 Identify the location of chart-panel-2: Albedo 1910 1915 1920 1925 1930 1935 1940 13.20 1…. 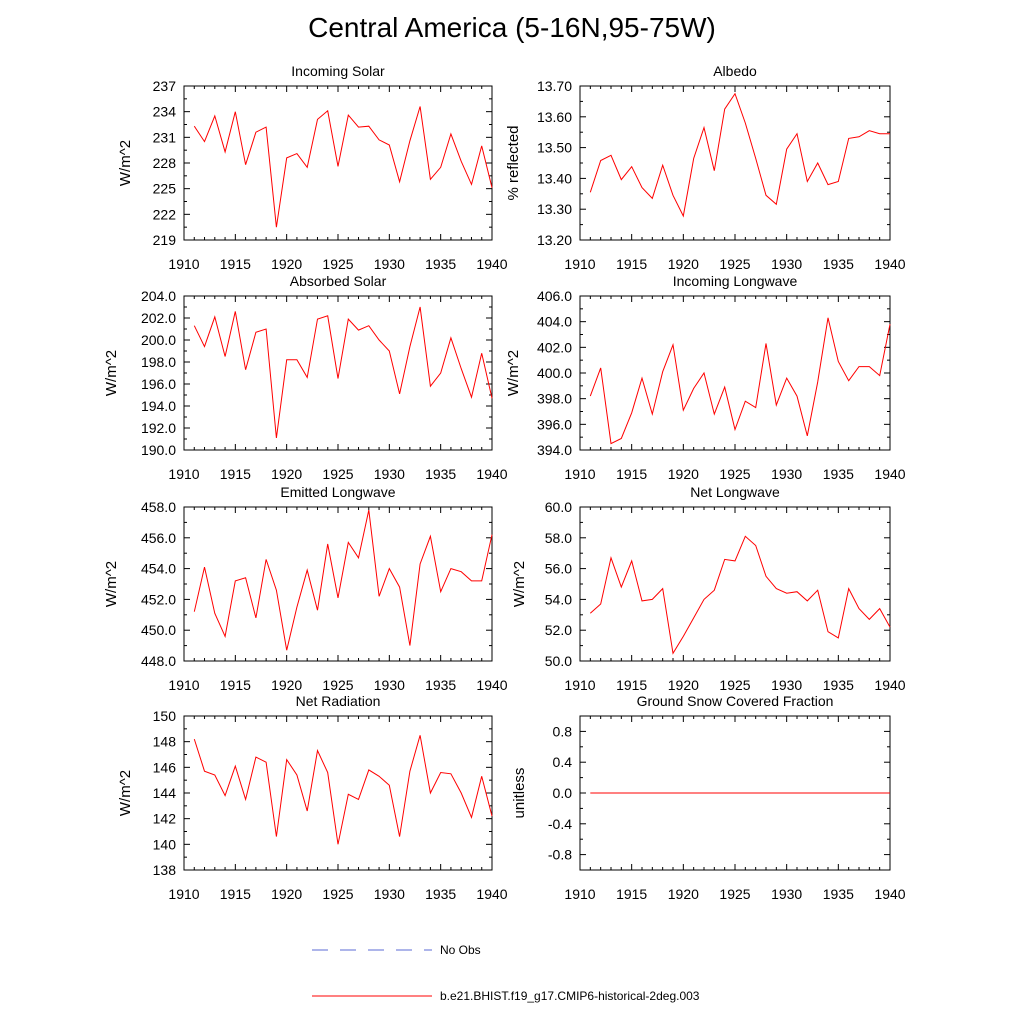
(705, 167).